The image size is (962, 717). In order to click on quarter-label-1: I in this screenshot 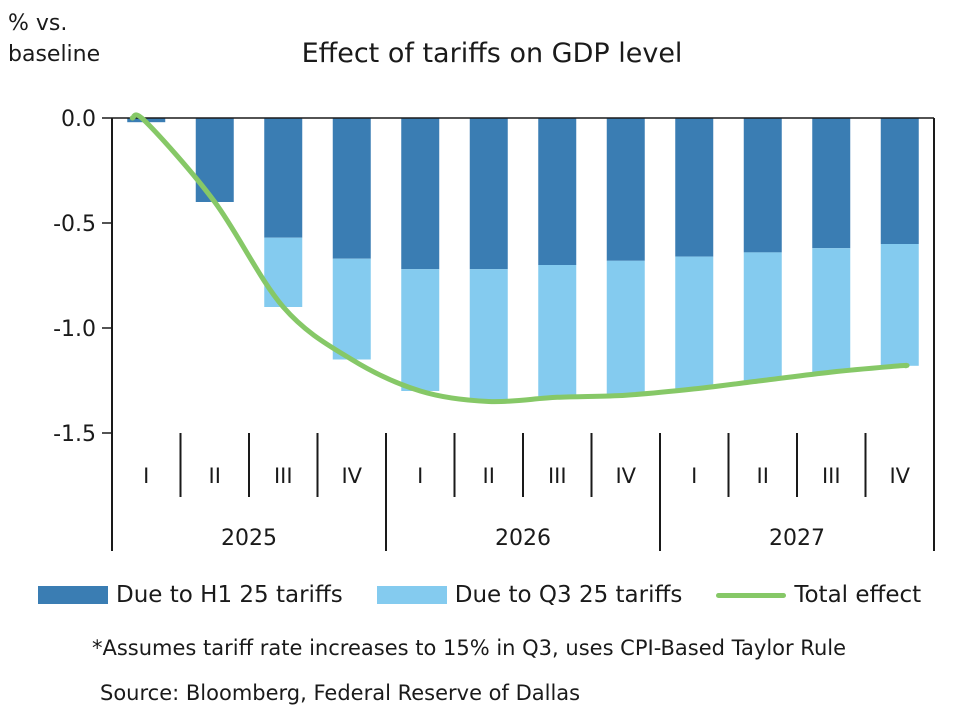, I will do `click(146, 476)`.